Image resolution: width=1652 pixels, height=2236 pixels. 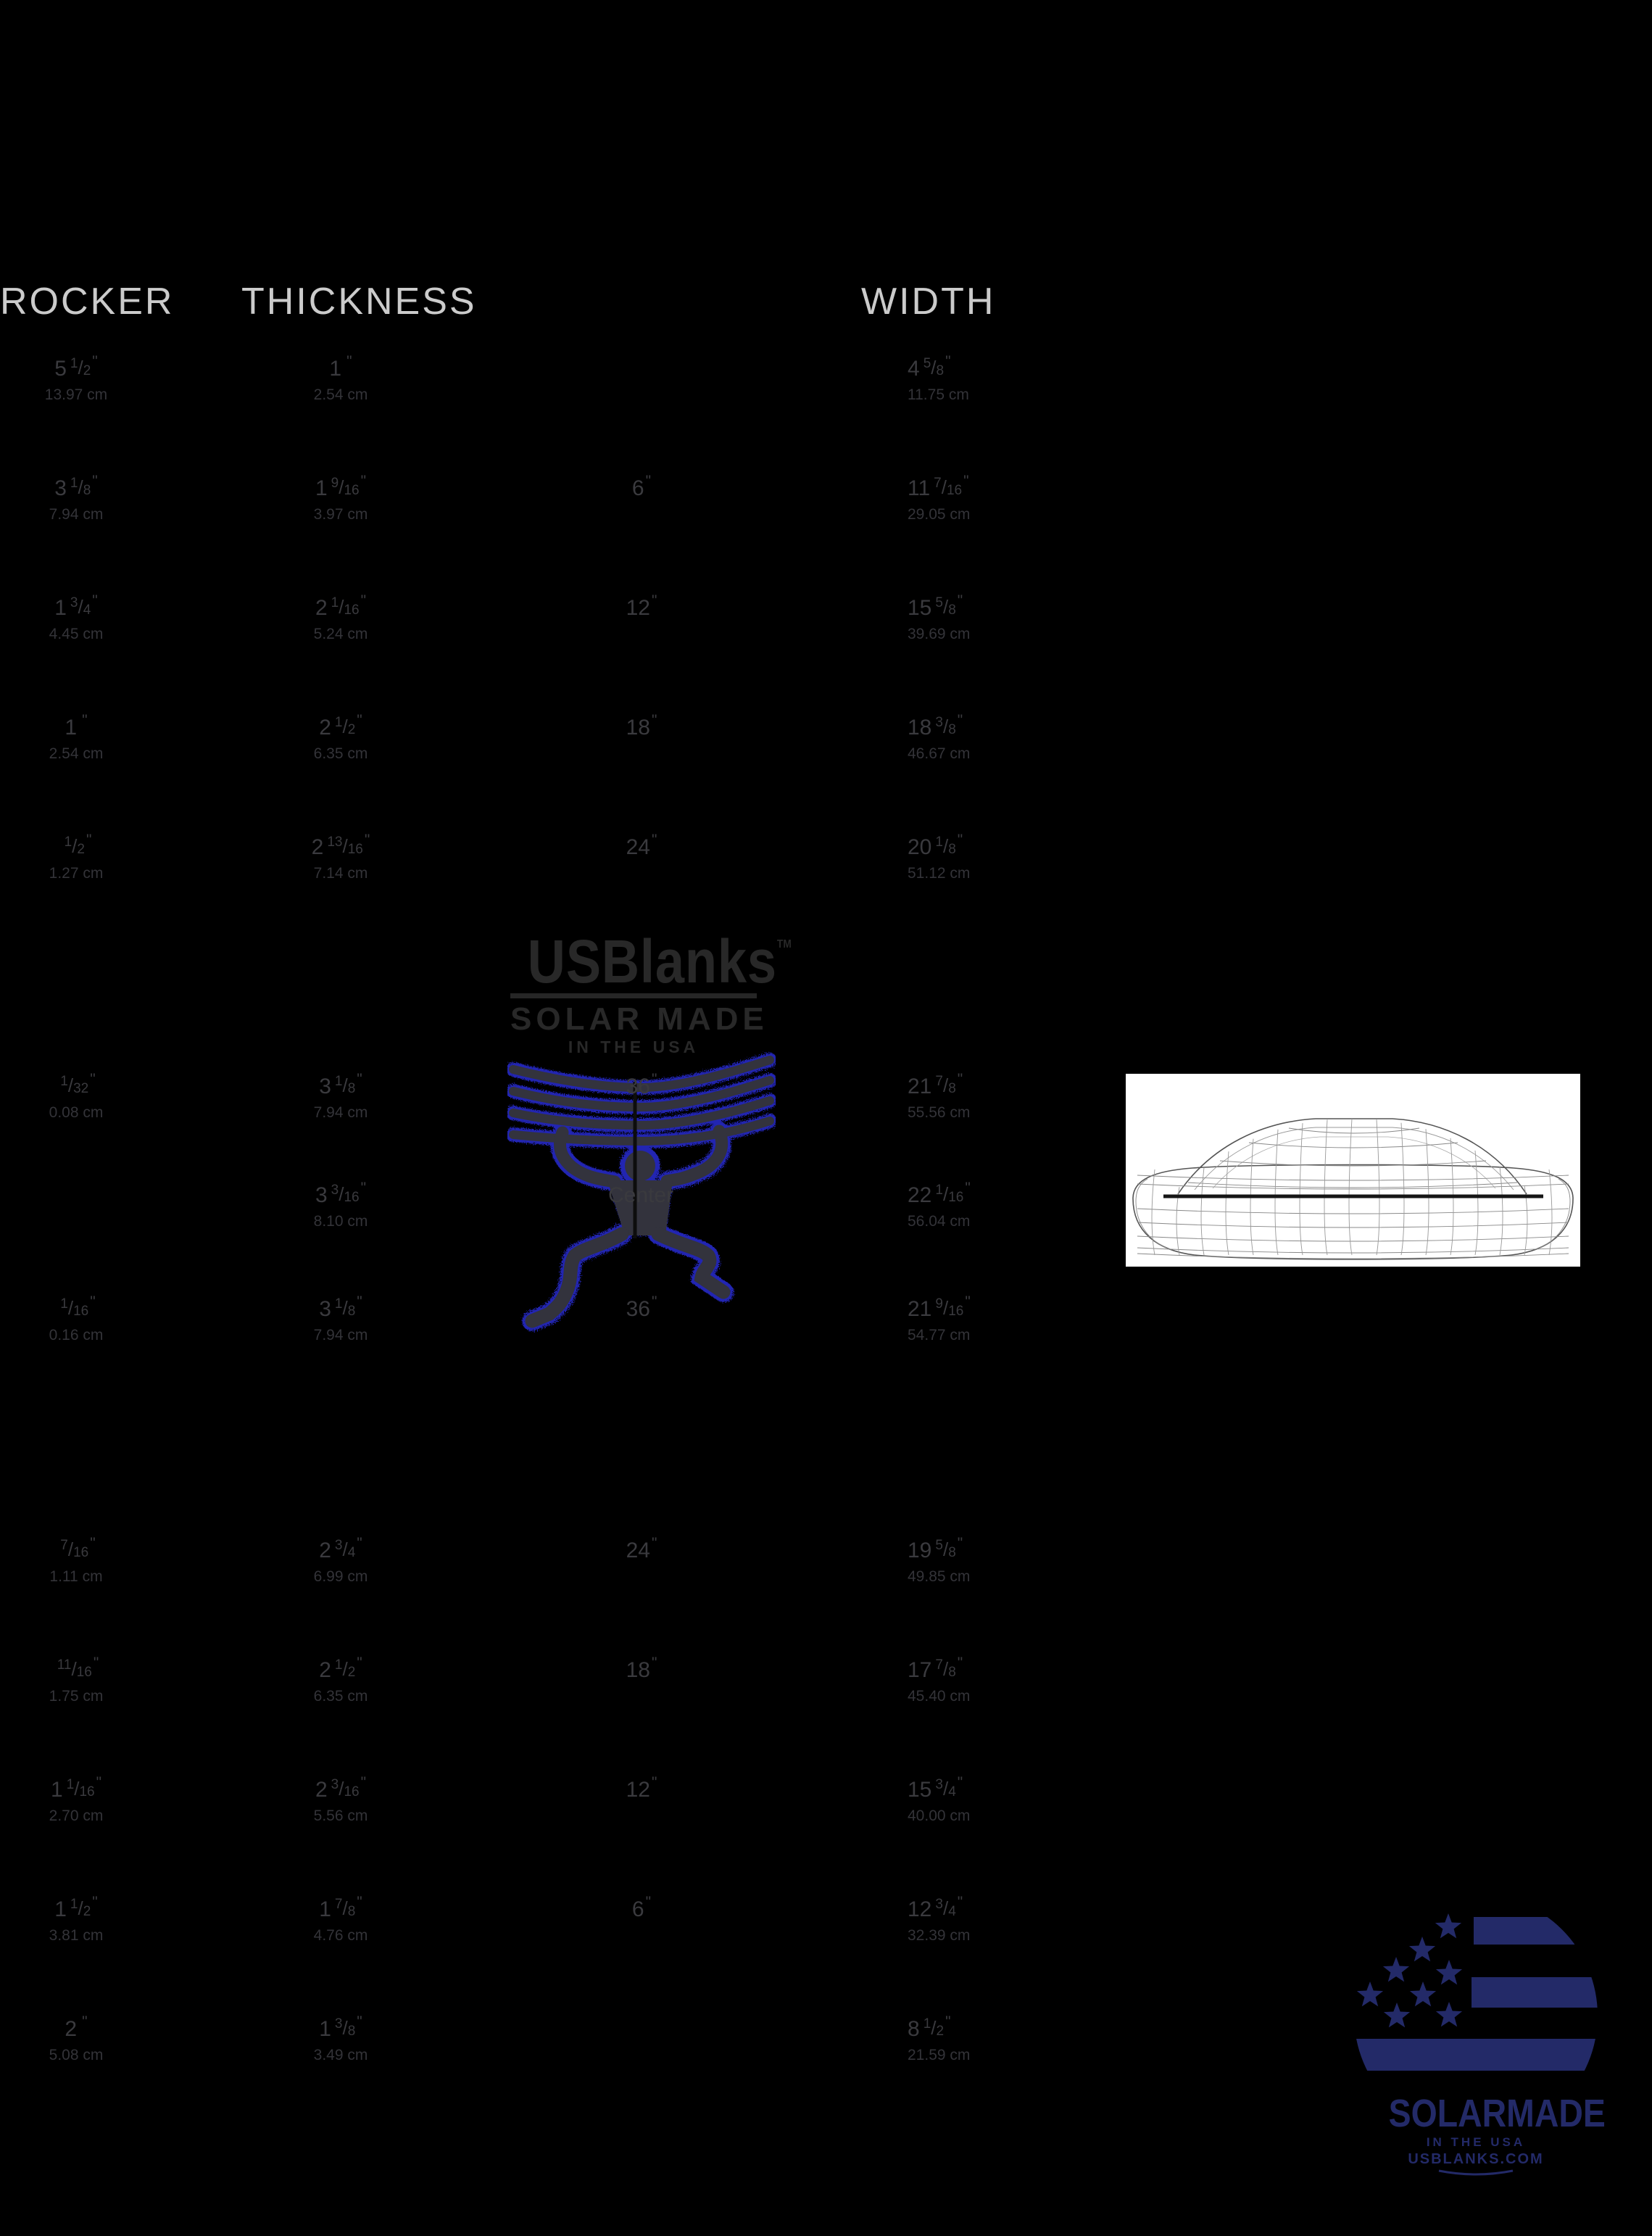 What do you see at coordinates (340, 634) in the screenshot?
I see `thickness-centimeters: 5.24 cm` at bounding box center [340, 634].